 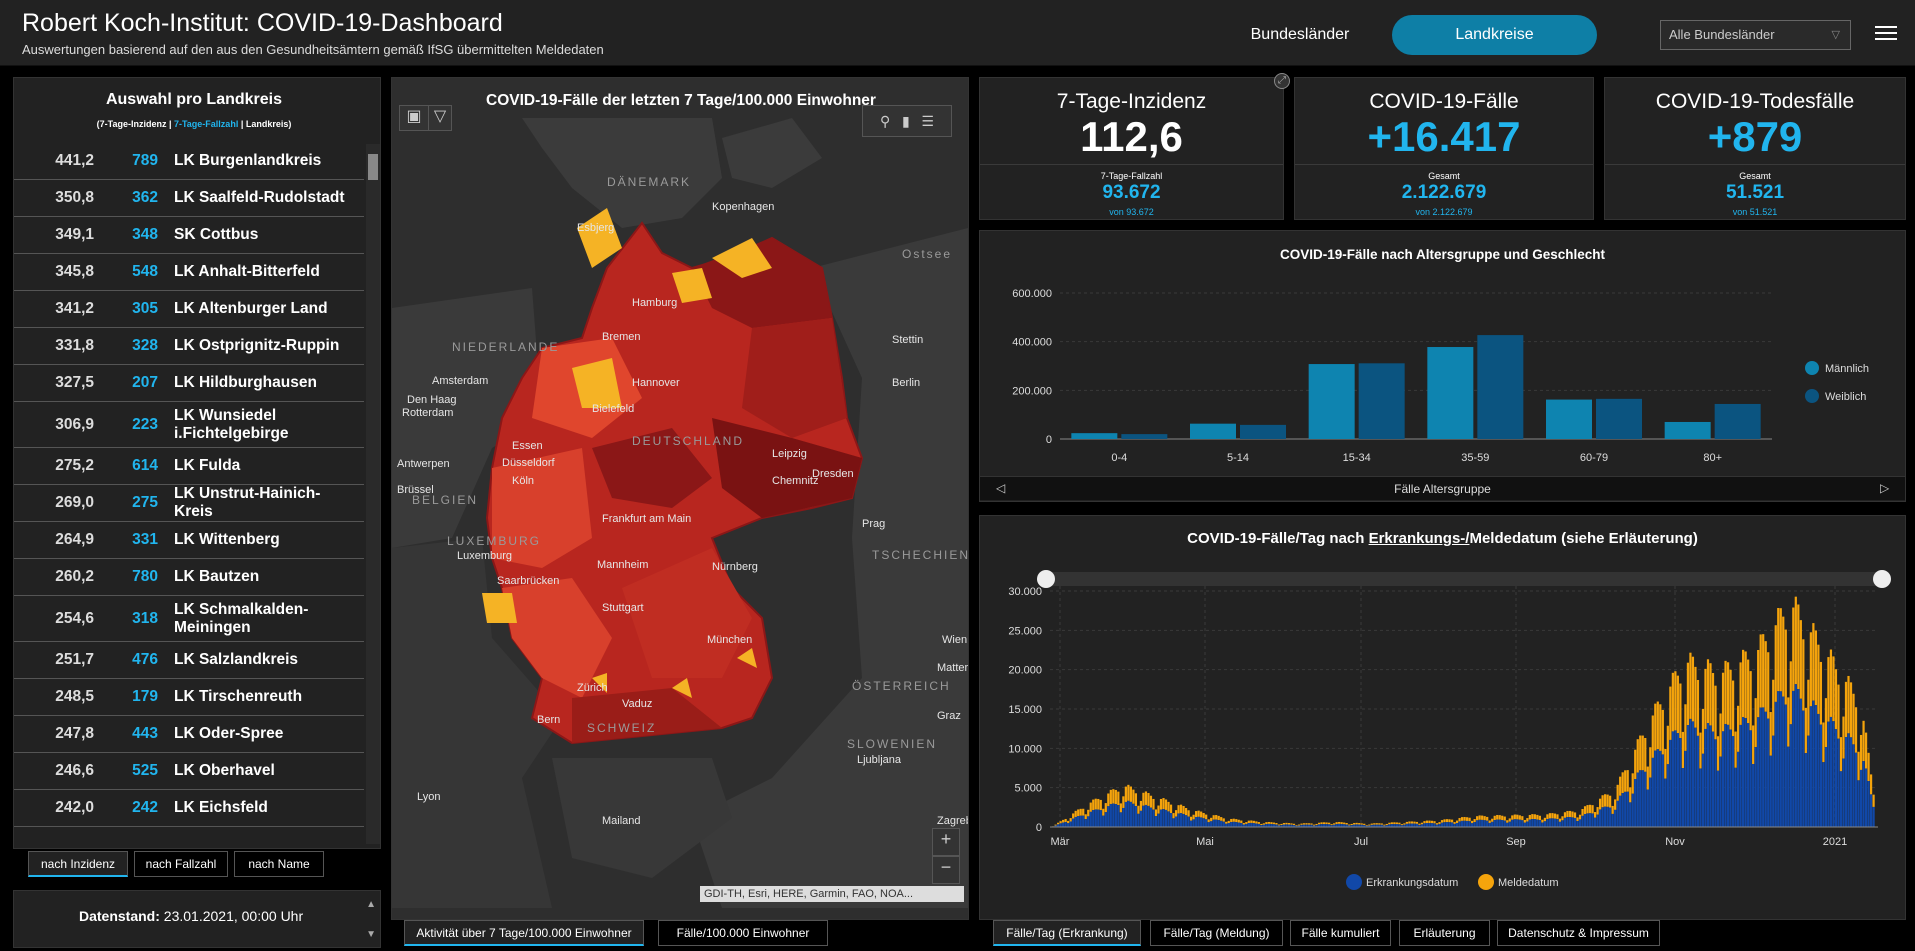 I want to click on zoom-out-button: −, so click(x=946, y=870).